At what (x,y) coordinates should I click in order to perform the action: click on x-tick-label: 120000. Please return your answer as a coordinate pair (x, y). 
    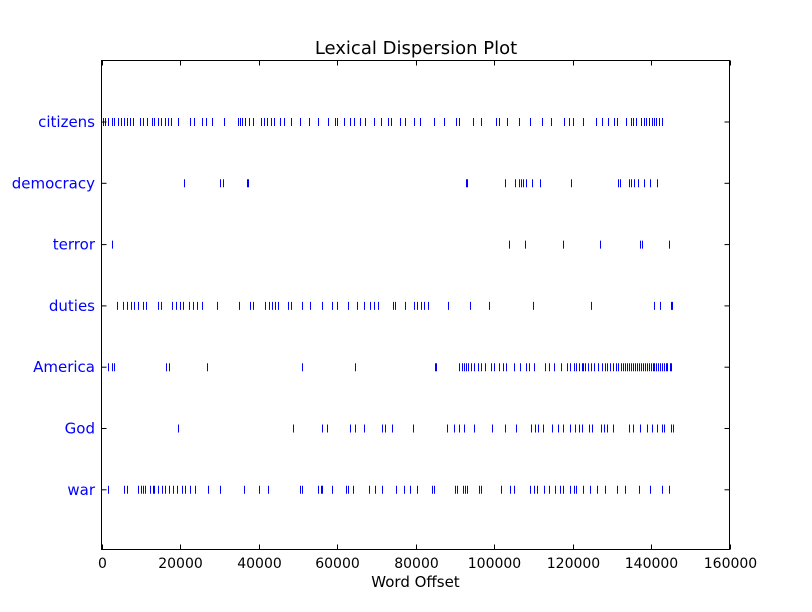
    Looking at the image, I should click on (573, 564).